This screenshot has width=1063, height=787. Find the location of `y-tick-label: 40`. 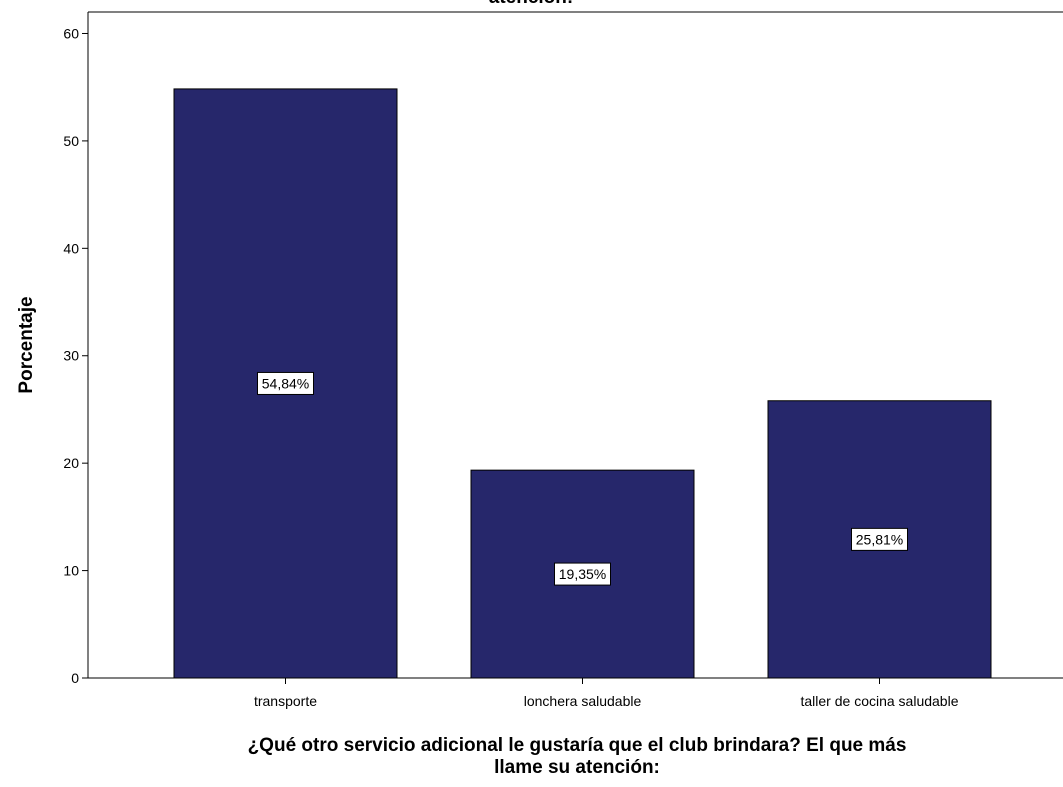

y-tick-label: 40 is located at coordinates (71, 248).